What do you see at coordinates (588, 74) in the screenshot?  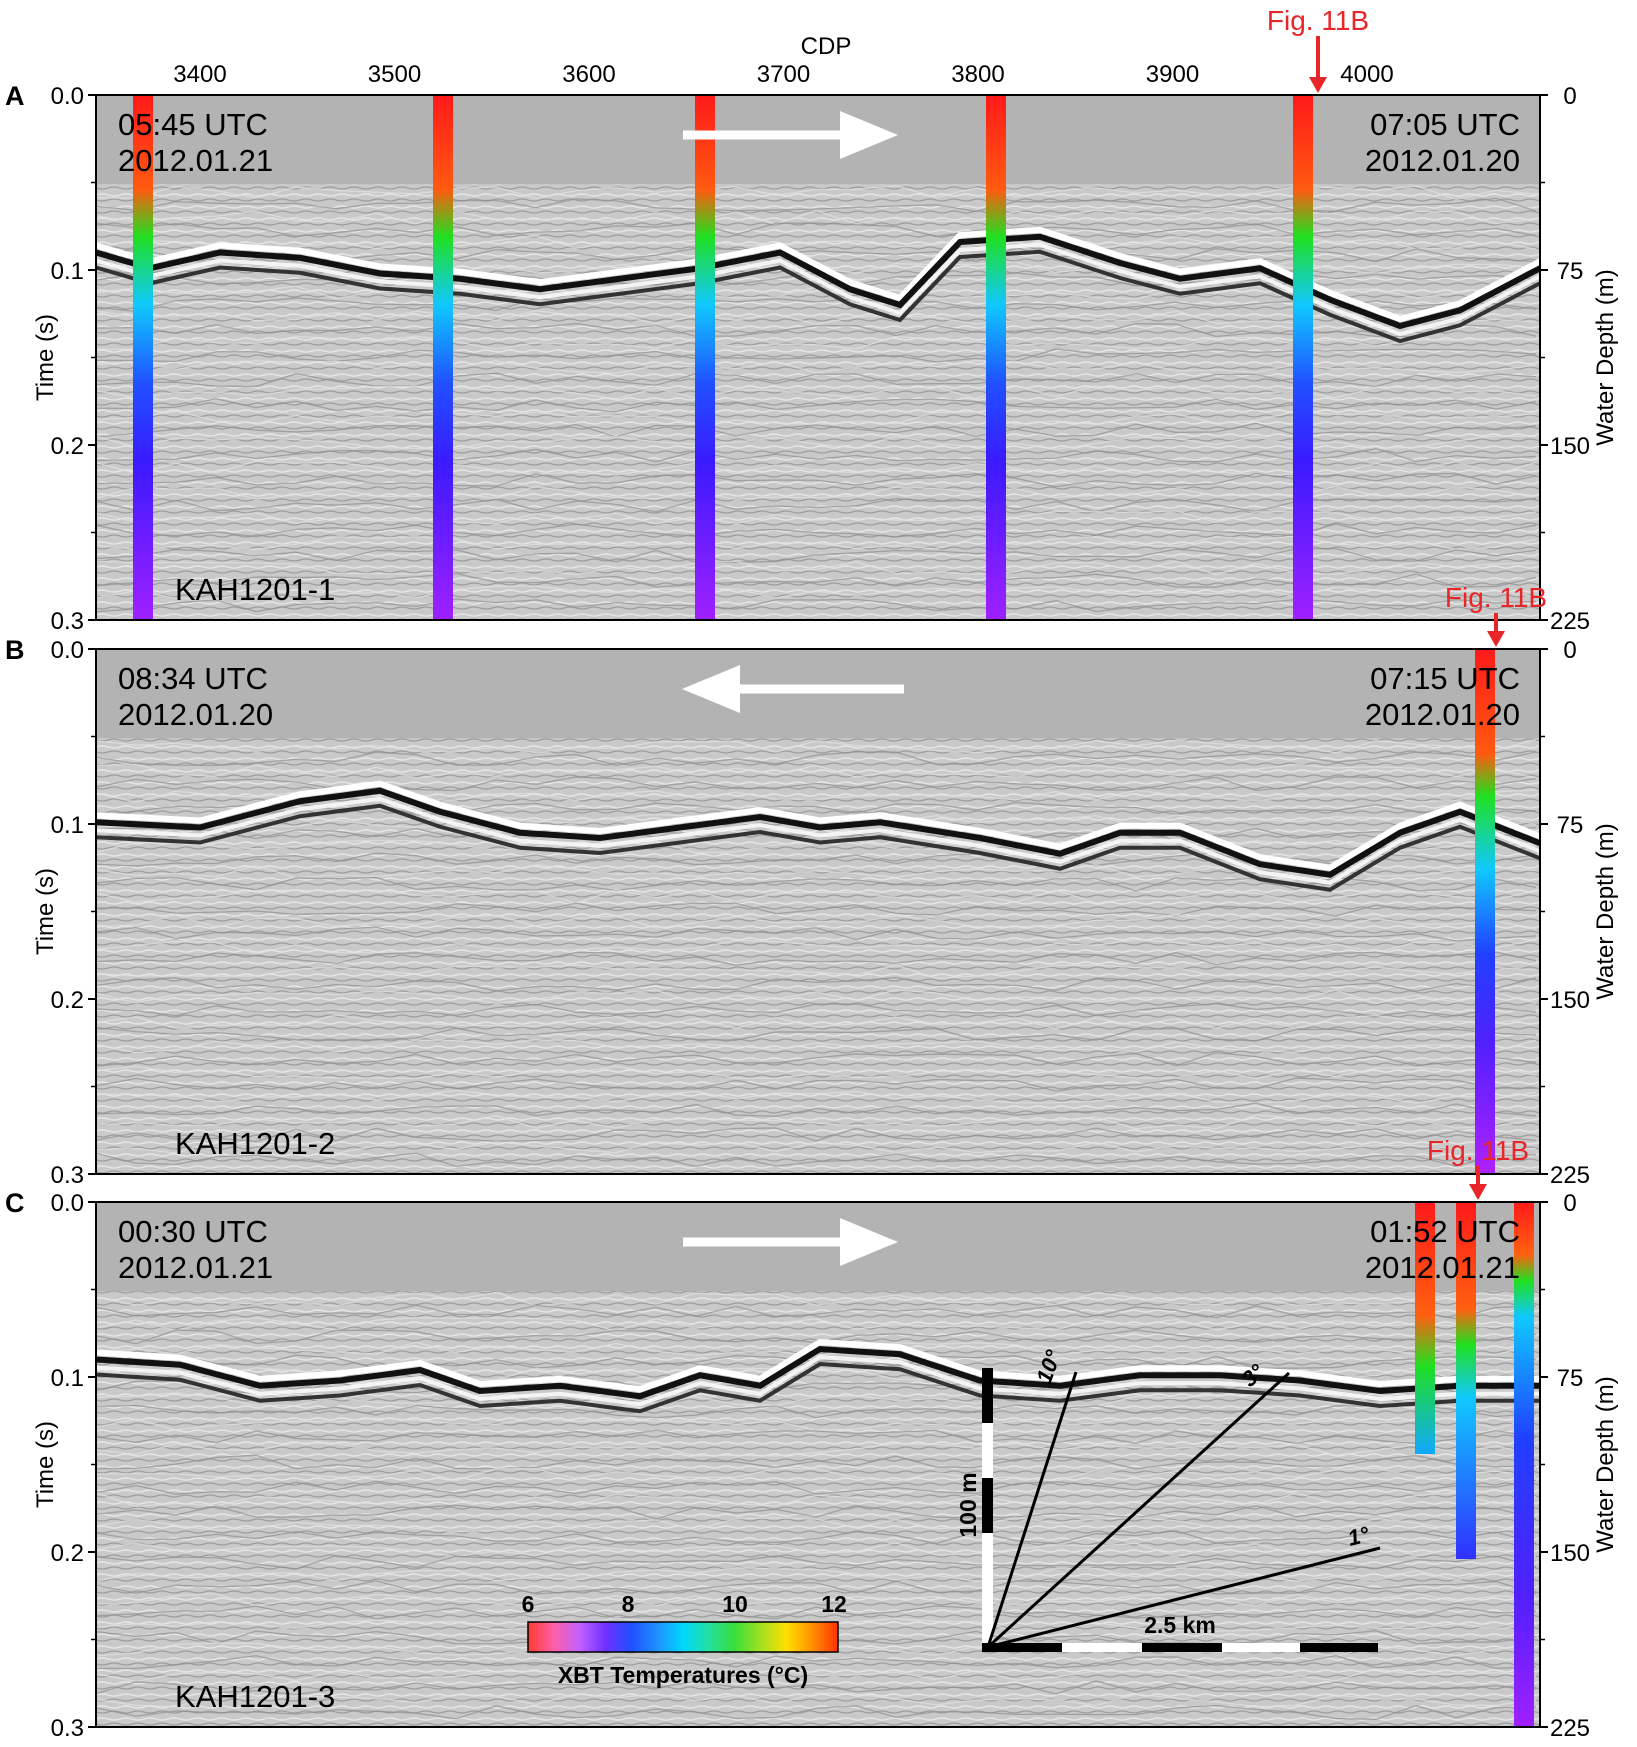 I see `cdp-tick-label: 3600` at bounding box center [588, 74].